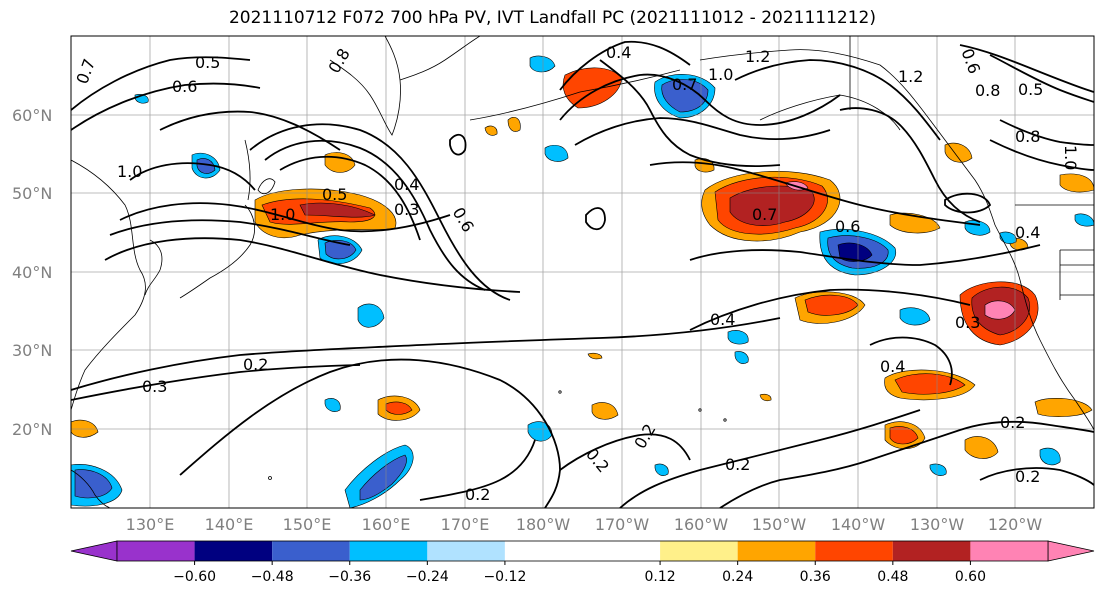 The width and height of the screenshot is (1105, 601). I want to click on colorbar-tick-label: 0.60, so click(970, 577).